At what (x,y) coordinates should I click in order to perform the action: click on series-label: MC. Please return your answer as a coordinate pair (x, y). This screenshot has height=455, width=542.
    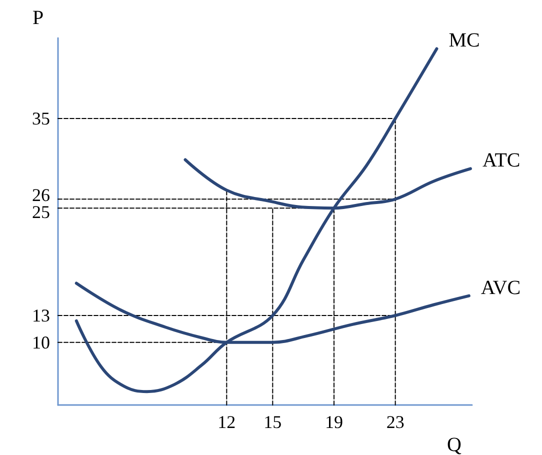
    Looking at the image, I should click on (464, 41).